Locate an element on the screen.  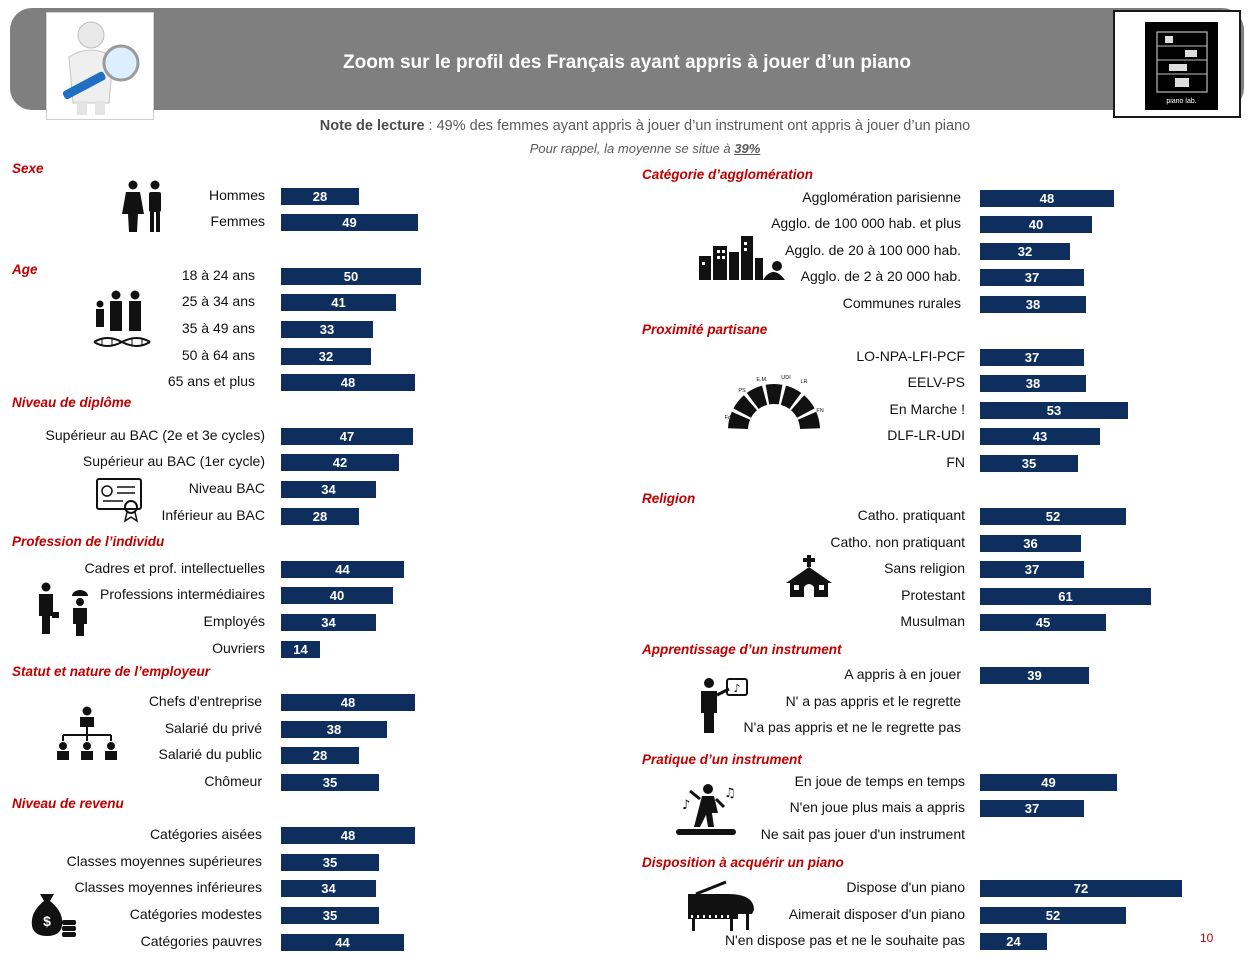
section-title: Statut et nature de l’employeur is located at coordinates (111, 671).